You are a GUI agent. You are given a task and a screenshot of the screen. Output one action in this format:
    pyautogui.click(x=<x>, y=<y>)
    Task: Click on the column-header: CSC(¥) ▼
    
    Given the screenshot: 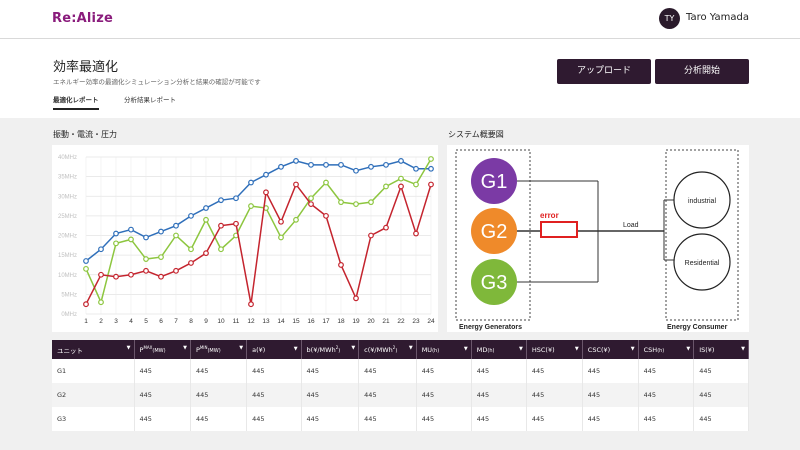 What is the action you would take?
    pyautogui.click(x=610, y=349)
    